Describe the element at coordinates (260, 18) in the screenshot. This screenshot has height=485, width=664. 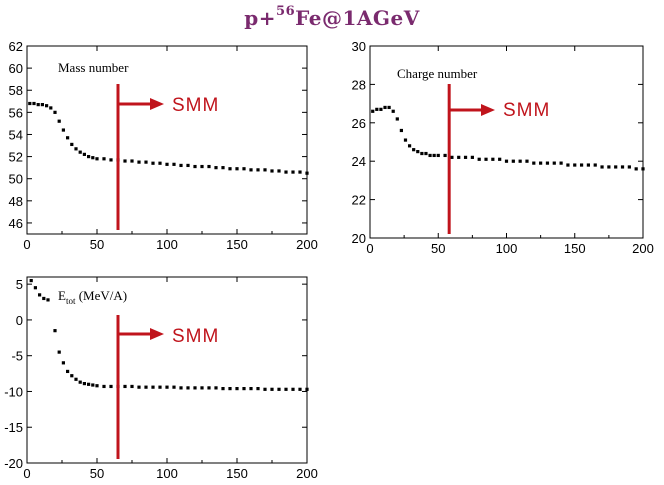
I see `title-prefix: p+` at that location.